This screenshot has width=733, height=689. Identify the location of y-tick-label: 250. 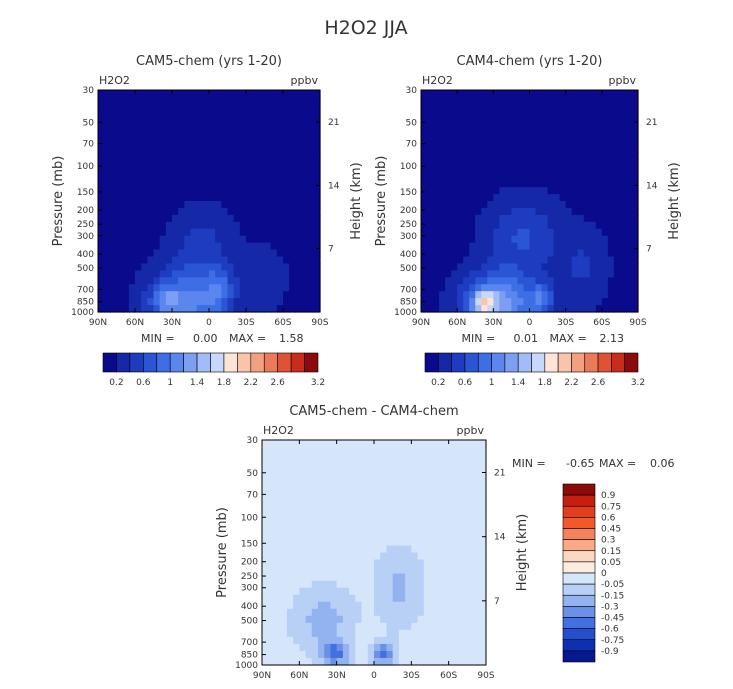
(408, 225).